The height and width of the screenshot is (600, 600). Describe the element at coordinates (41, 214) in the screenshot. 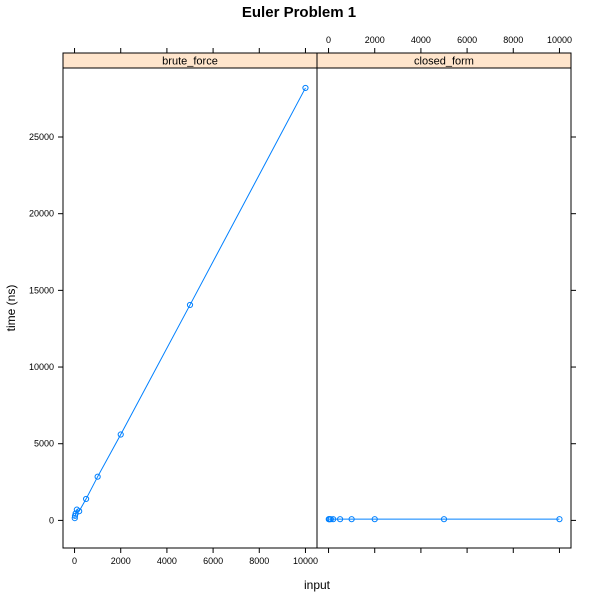

I see `y-tick-label: 20000` at that location.